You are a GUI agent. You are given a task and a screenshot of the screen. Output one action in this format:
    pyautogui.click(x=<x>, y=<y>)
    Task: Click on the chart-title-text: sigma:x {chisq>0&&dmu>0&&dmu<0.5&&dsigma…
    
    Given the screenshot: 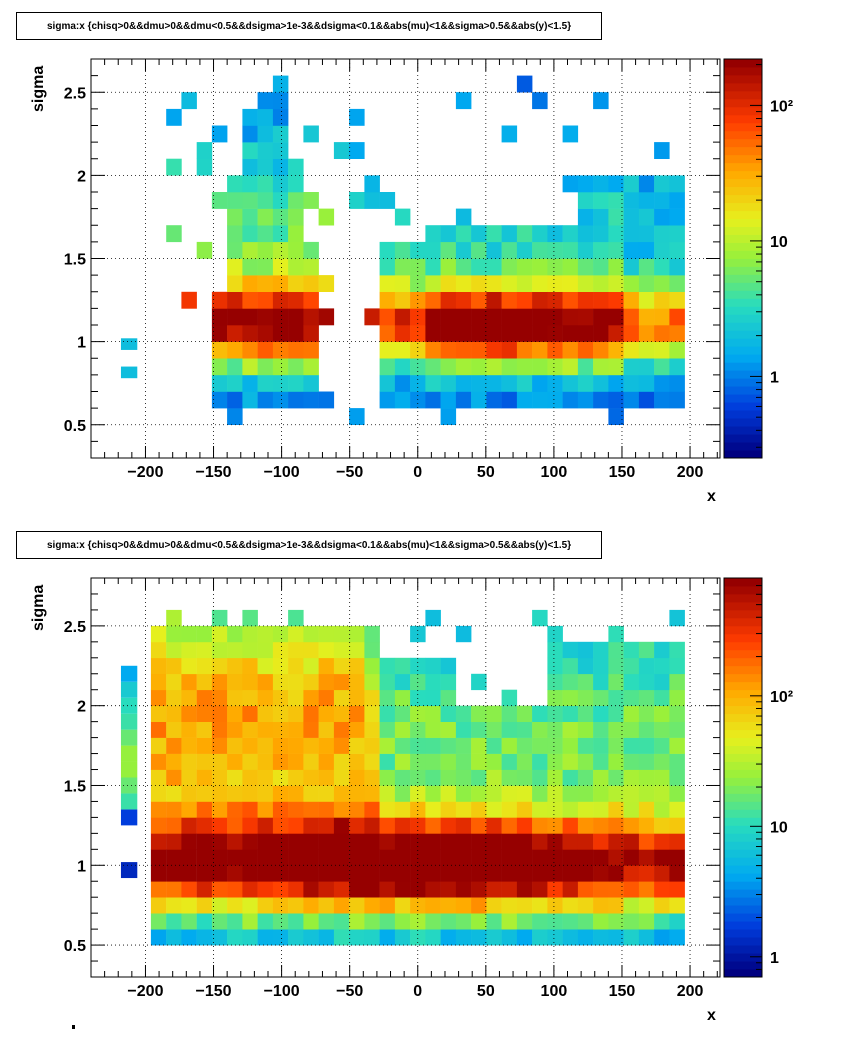 What is the action you would take?
    pyautogui.click(x=309, y=545)
    